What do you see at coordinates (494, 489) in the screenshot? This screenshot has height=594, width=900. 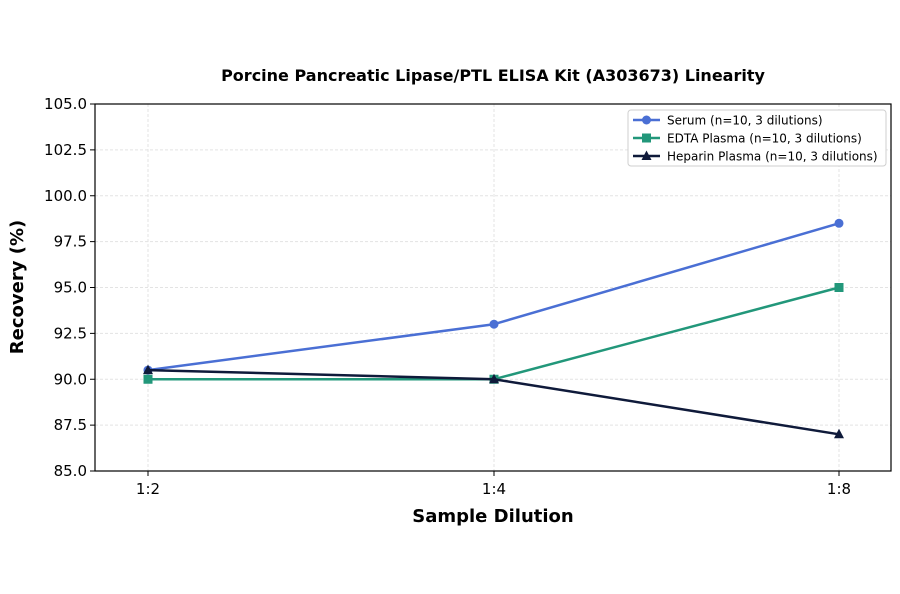 I see `x-tick-label: 1:4` at bounding box center [494, 489].